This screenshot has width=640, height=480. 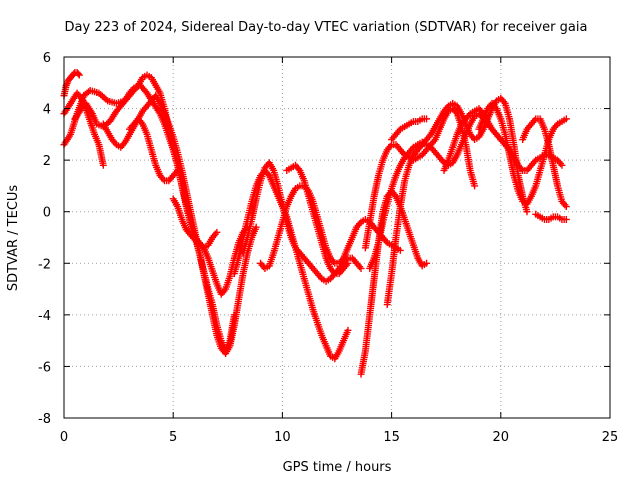 I want to click on x-tick-label: 5, so click(x=173, y=437).